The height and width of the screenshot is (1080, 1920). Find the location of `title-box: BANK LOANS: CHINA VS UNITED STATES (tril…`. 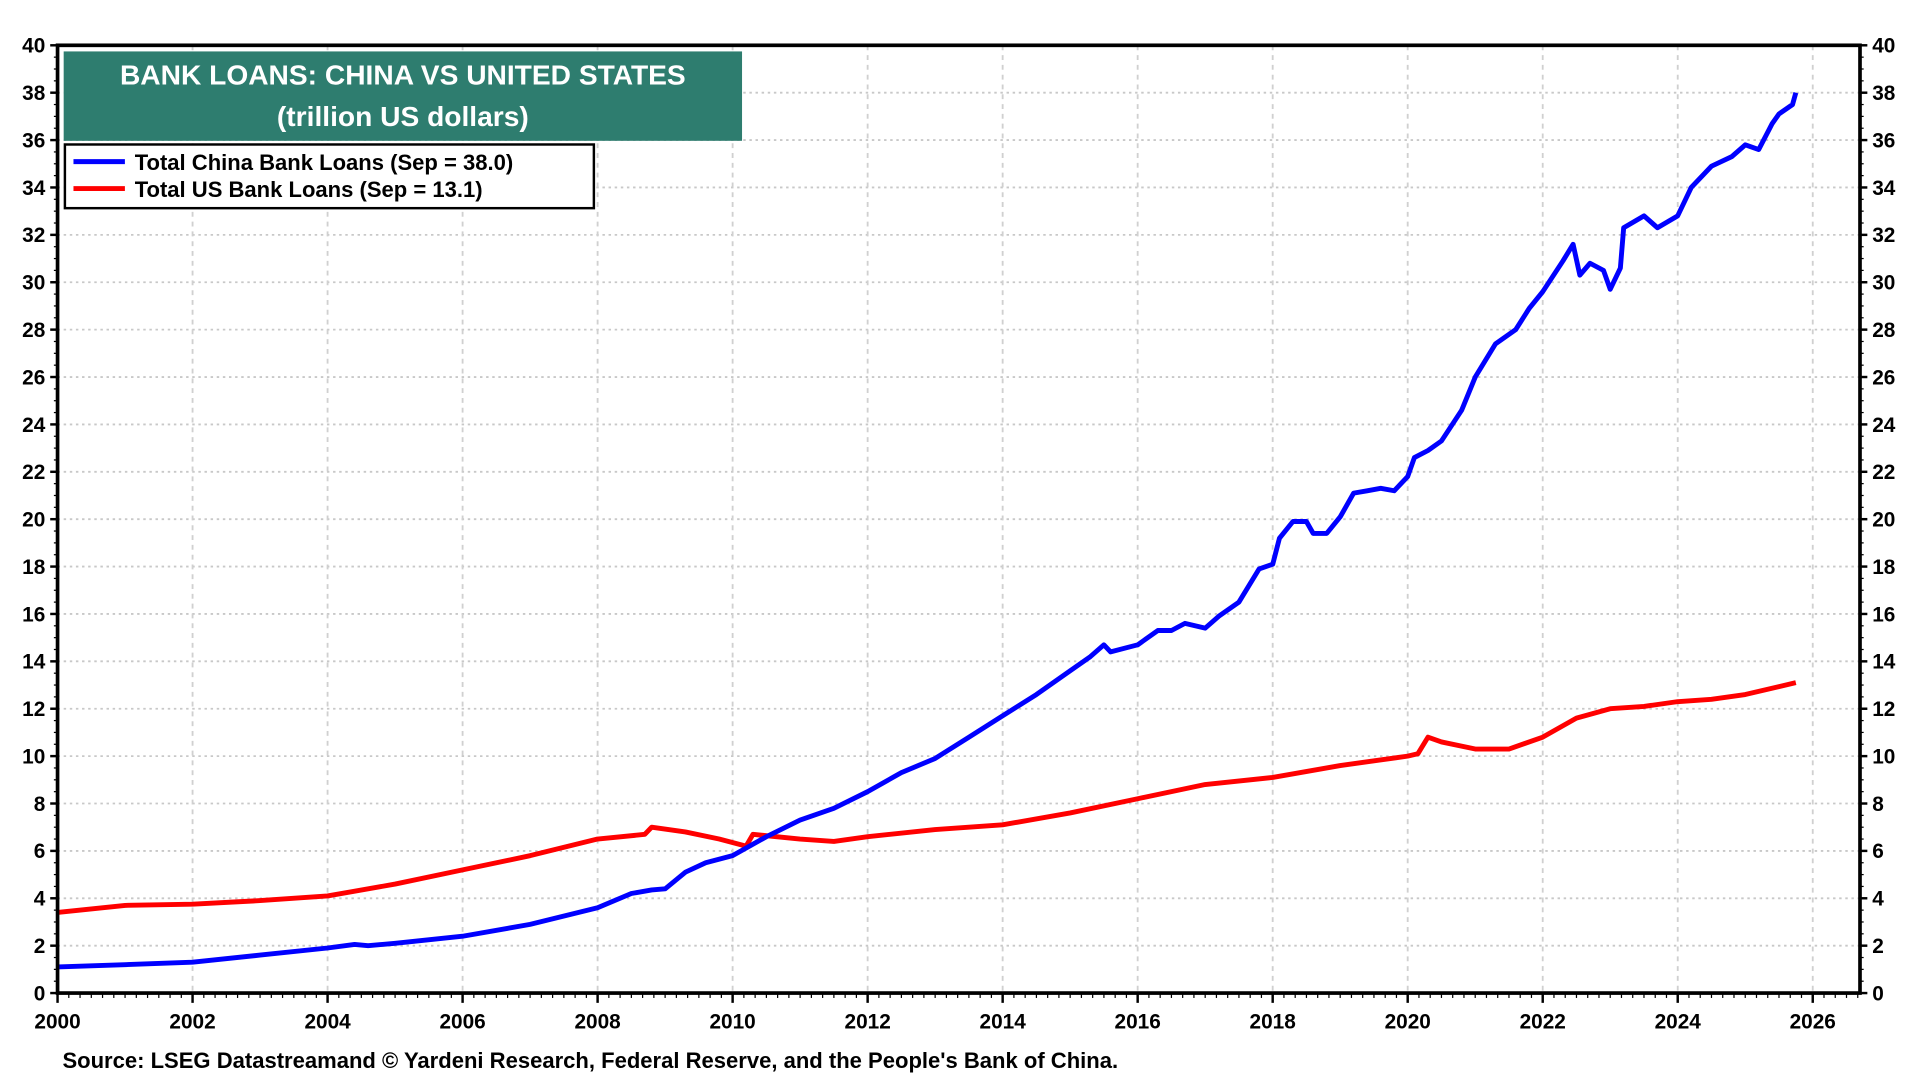

title-box: BANK LOANS: CHINA VS UNITED STATES (tril… is located at coordinates (403, 96).